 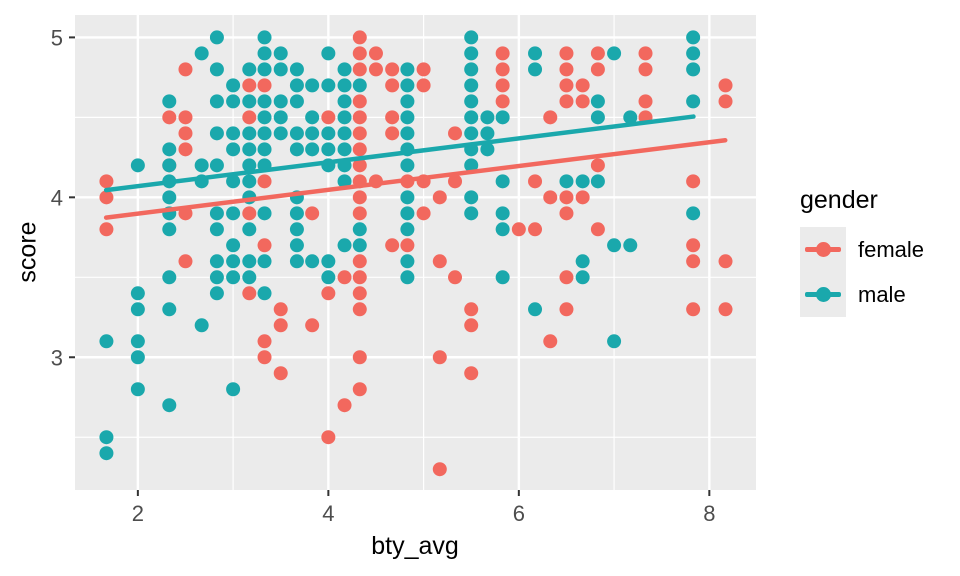 I want to click on x-tick-label: 8, so click(x=709, y=513).